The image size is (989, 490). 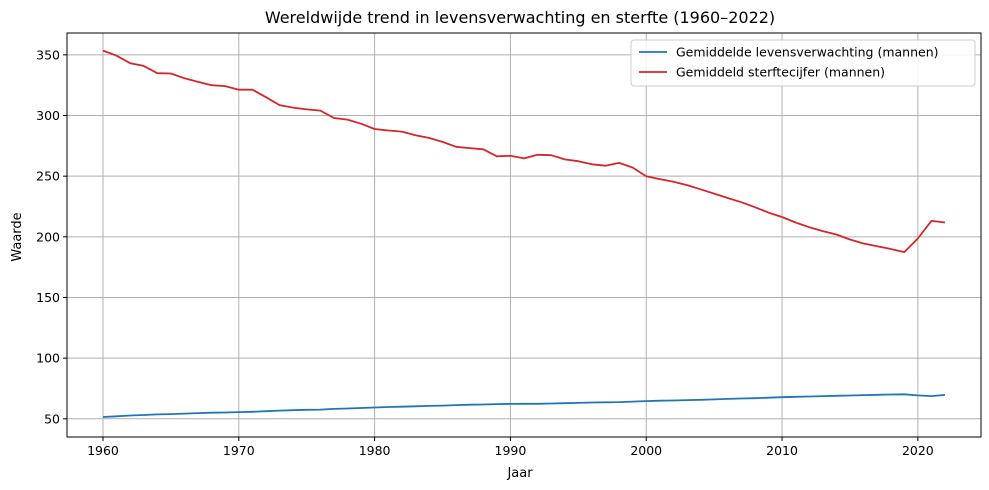 I want to click on y-tick-label: 200, so click(x=48, y=236).